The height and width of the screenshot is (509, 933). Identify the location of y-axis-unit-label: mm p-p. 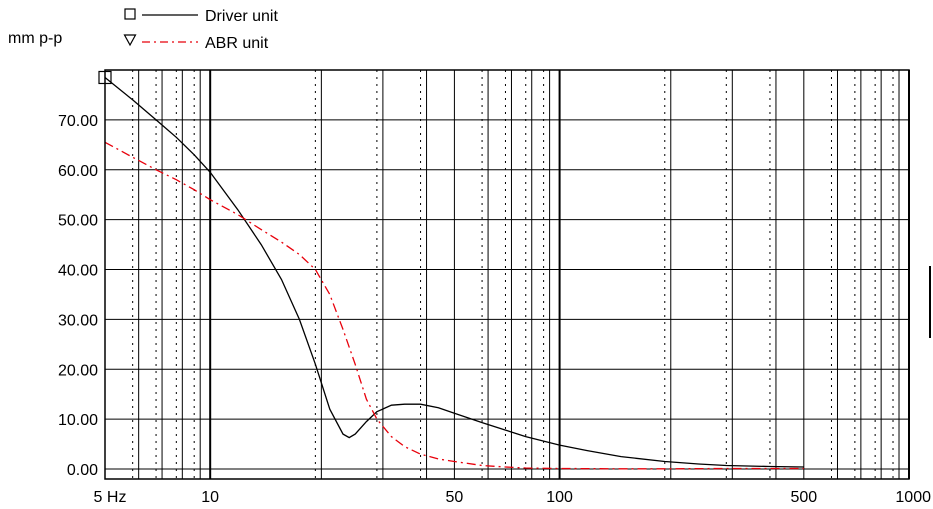
(35, 38).